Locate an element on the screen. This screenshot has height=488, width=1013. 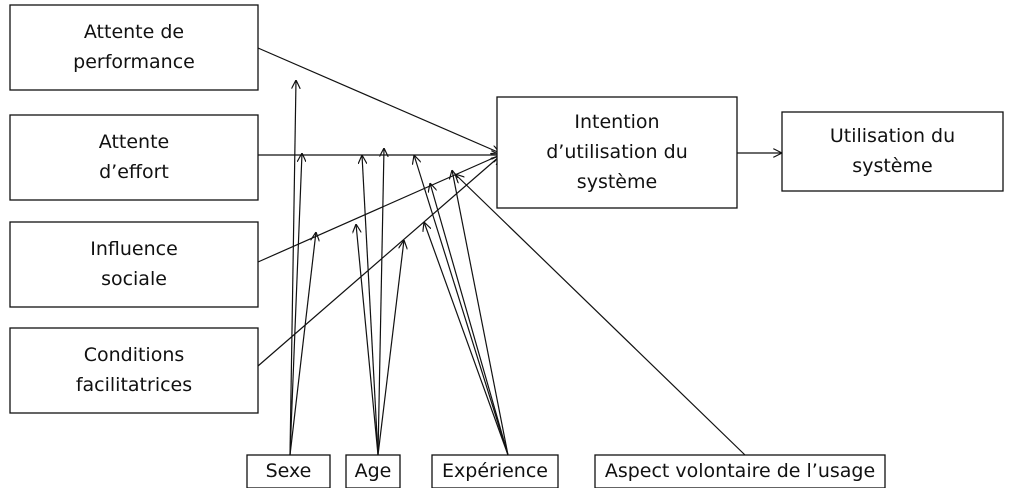
node-label: Attente de is located at coordinates (134, 32).